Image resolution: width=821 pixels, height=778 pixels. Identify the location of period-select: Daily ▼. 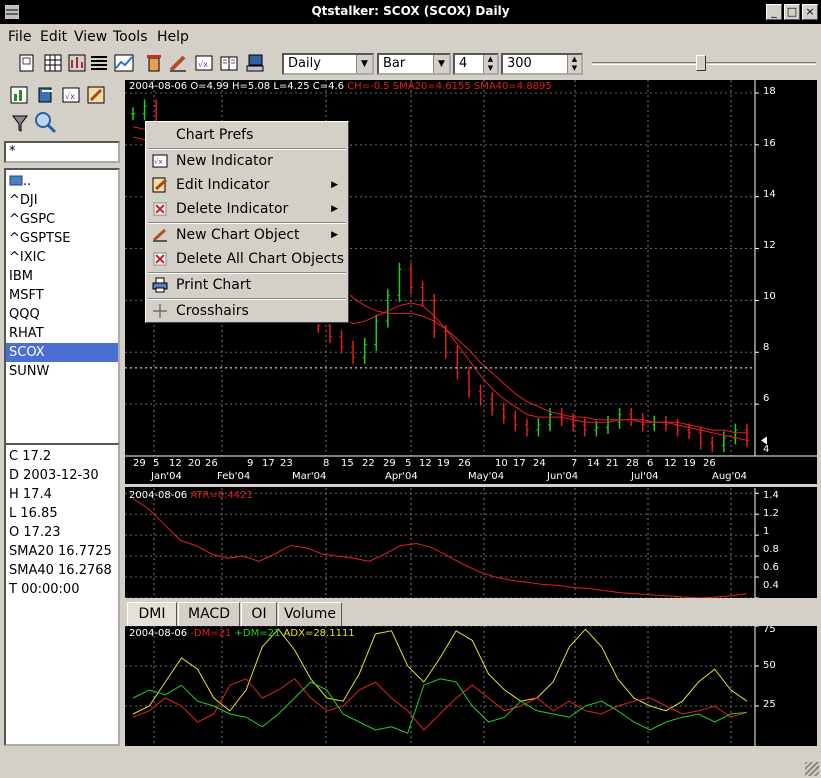
(328, 64).